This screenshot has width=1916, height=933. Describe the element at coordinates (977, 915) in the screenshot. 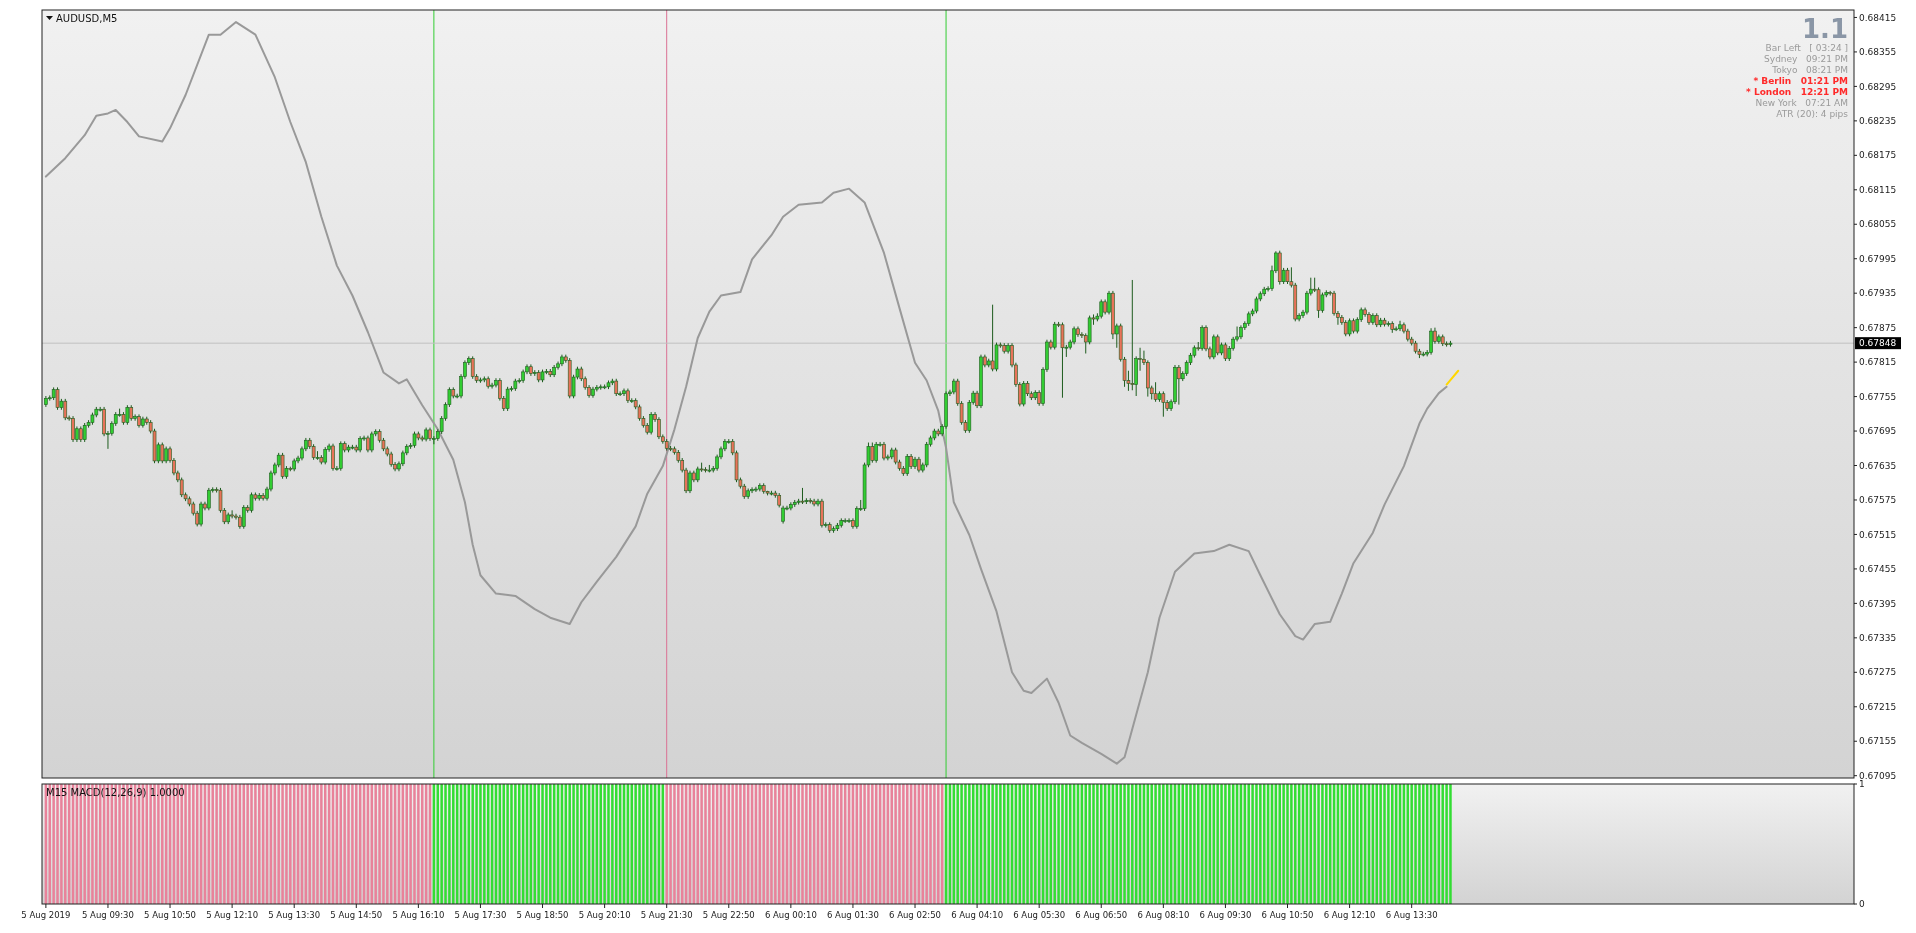

I see `x-tick-label: 6 Aug 04:10` at that location.